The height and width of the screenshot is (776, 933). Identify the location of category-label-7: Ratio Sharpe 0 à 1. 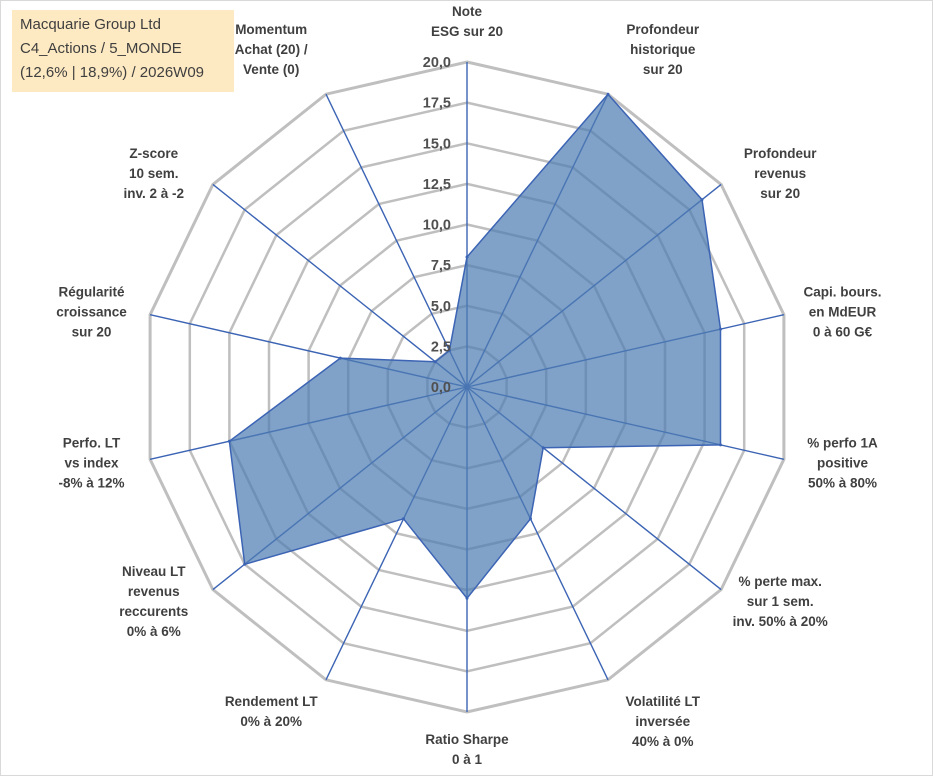
(467, 749).